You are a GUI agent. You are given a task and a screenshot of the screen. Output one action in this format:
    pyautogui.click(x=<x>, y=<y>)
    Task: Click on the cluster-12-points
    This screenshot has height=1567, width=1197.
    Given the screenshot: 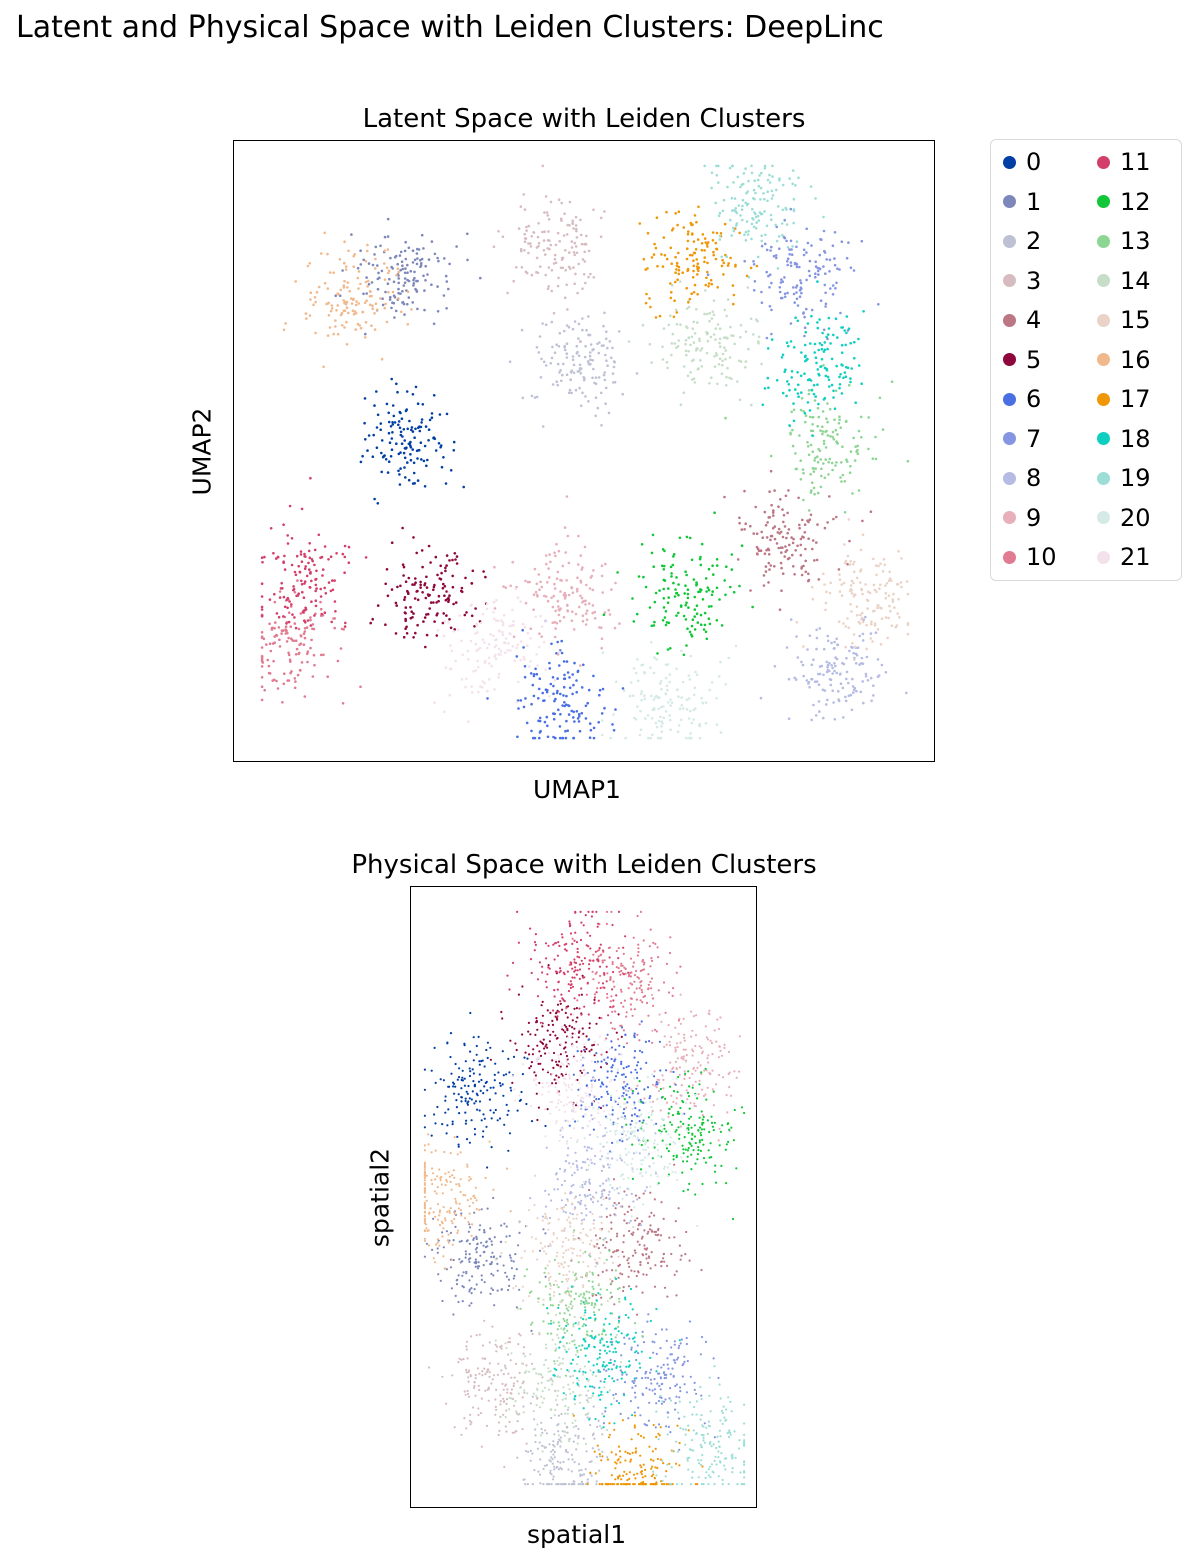 What is the action you would take?
    pyautogui.click(x=678, y=584)
    